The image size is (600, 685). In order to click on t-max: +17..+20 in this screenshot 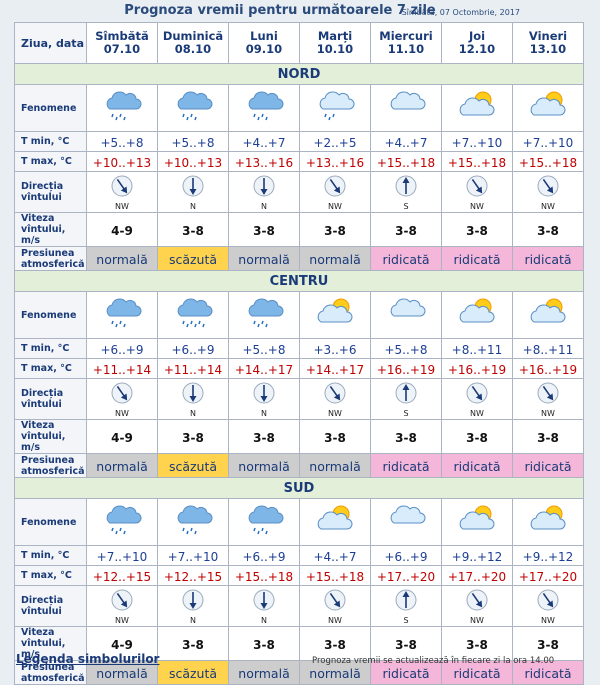, I will do `click(406, 577)`.